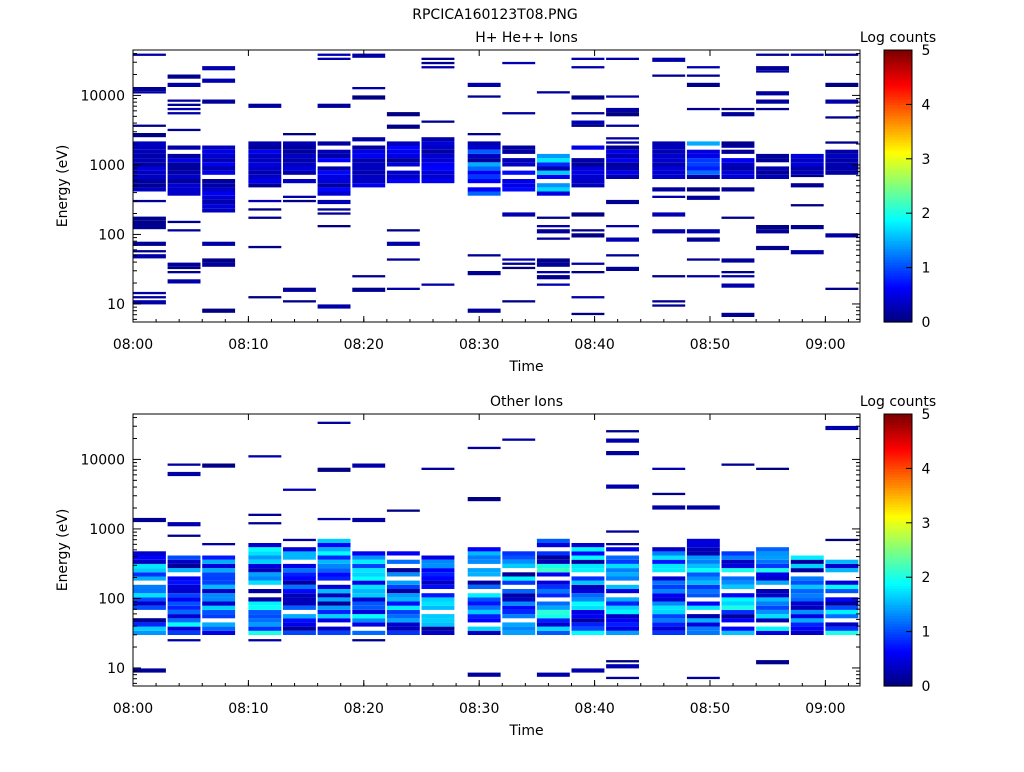 Image resolution: width=1024 pixels, height=772 pixels. Describe the element at coordinates (926, 469) in the screenshot. I see `colorbar-tick-label: 4` at that location.